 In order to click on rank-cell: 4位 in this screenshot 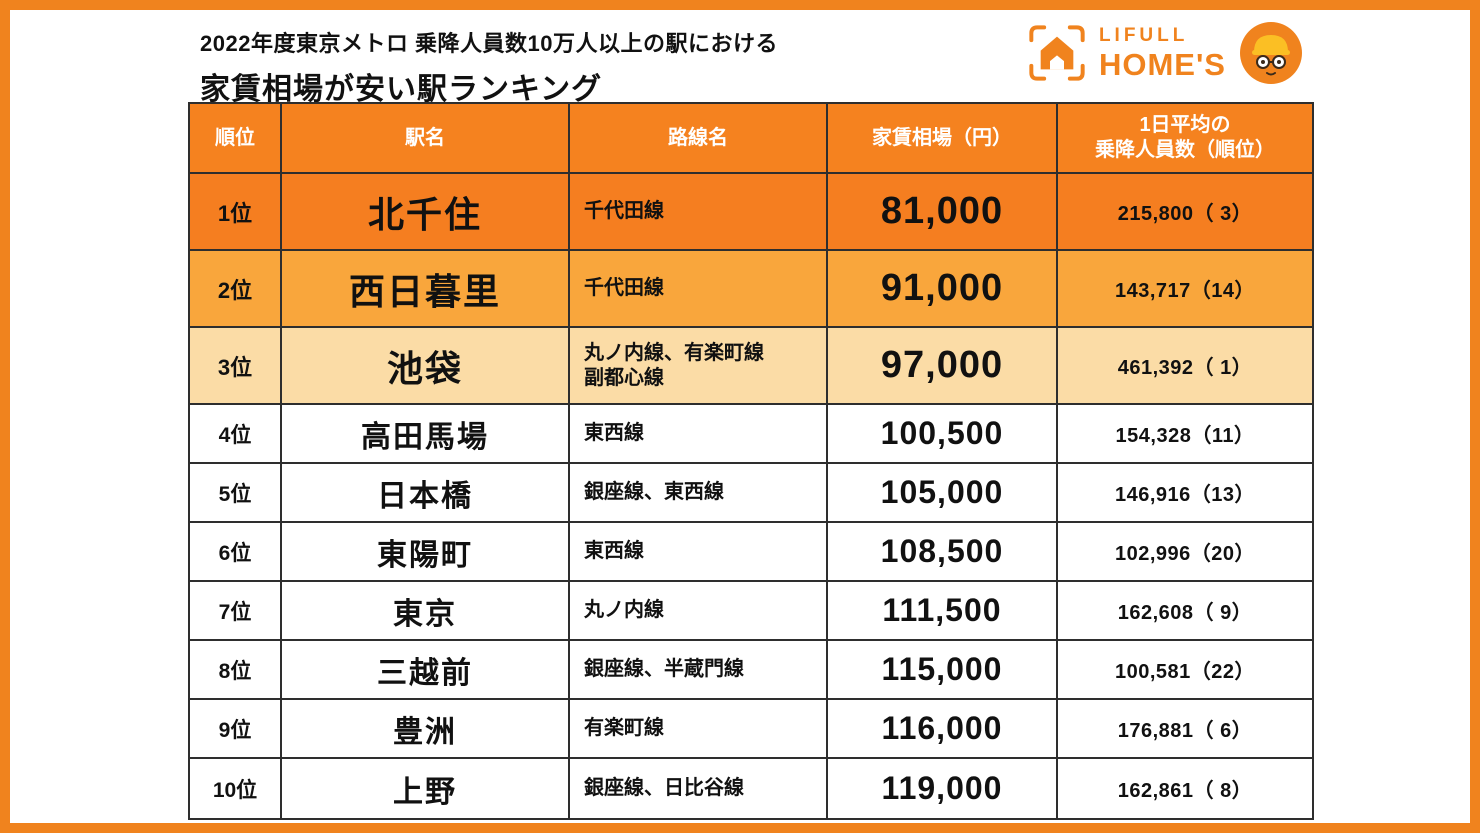, I will do `click(236, 434)`.